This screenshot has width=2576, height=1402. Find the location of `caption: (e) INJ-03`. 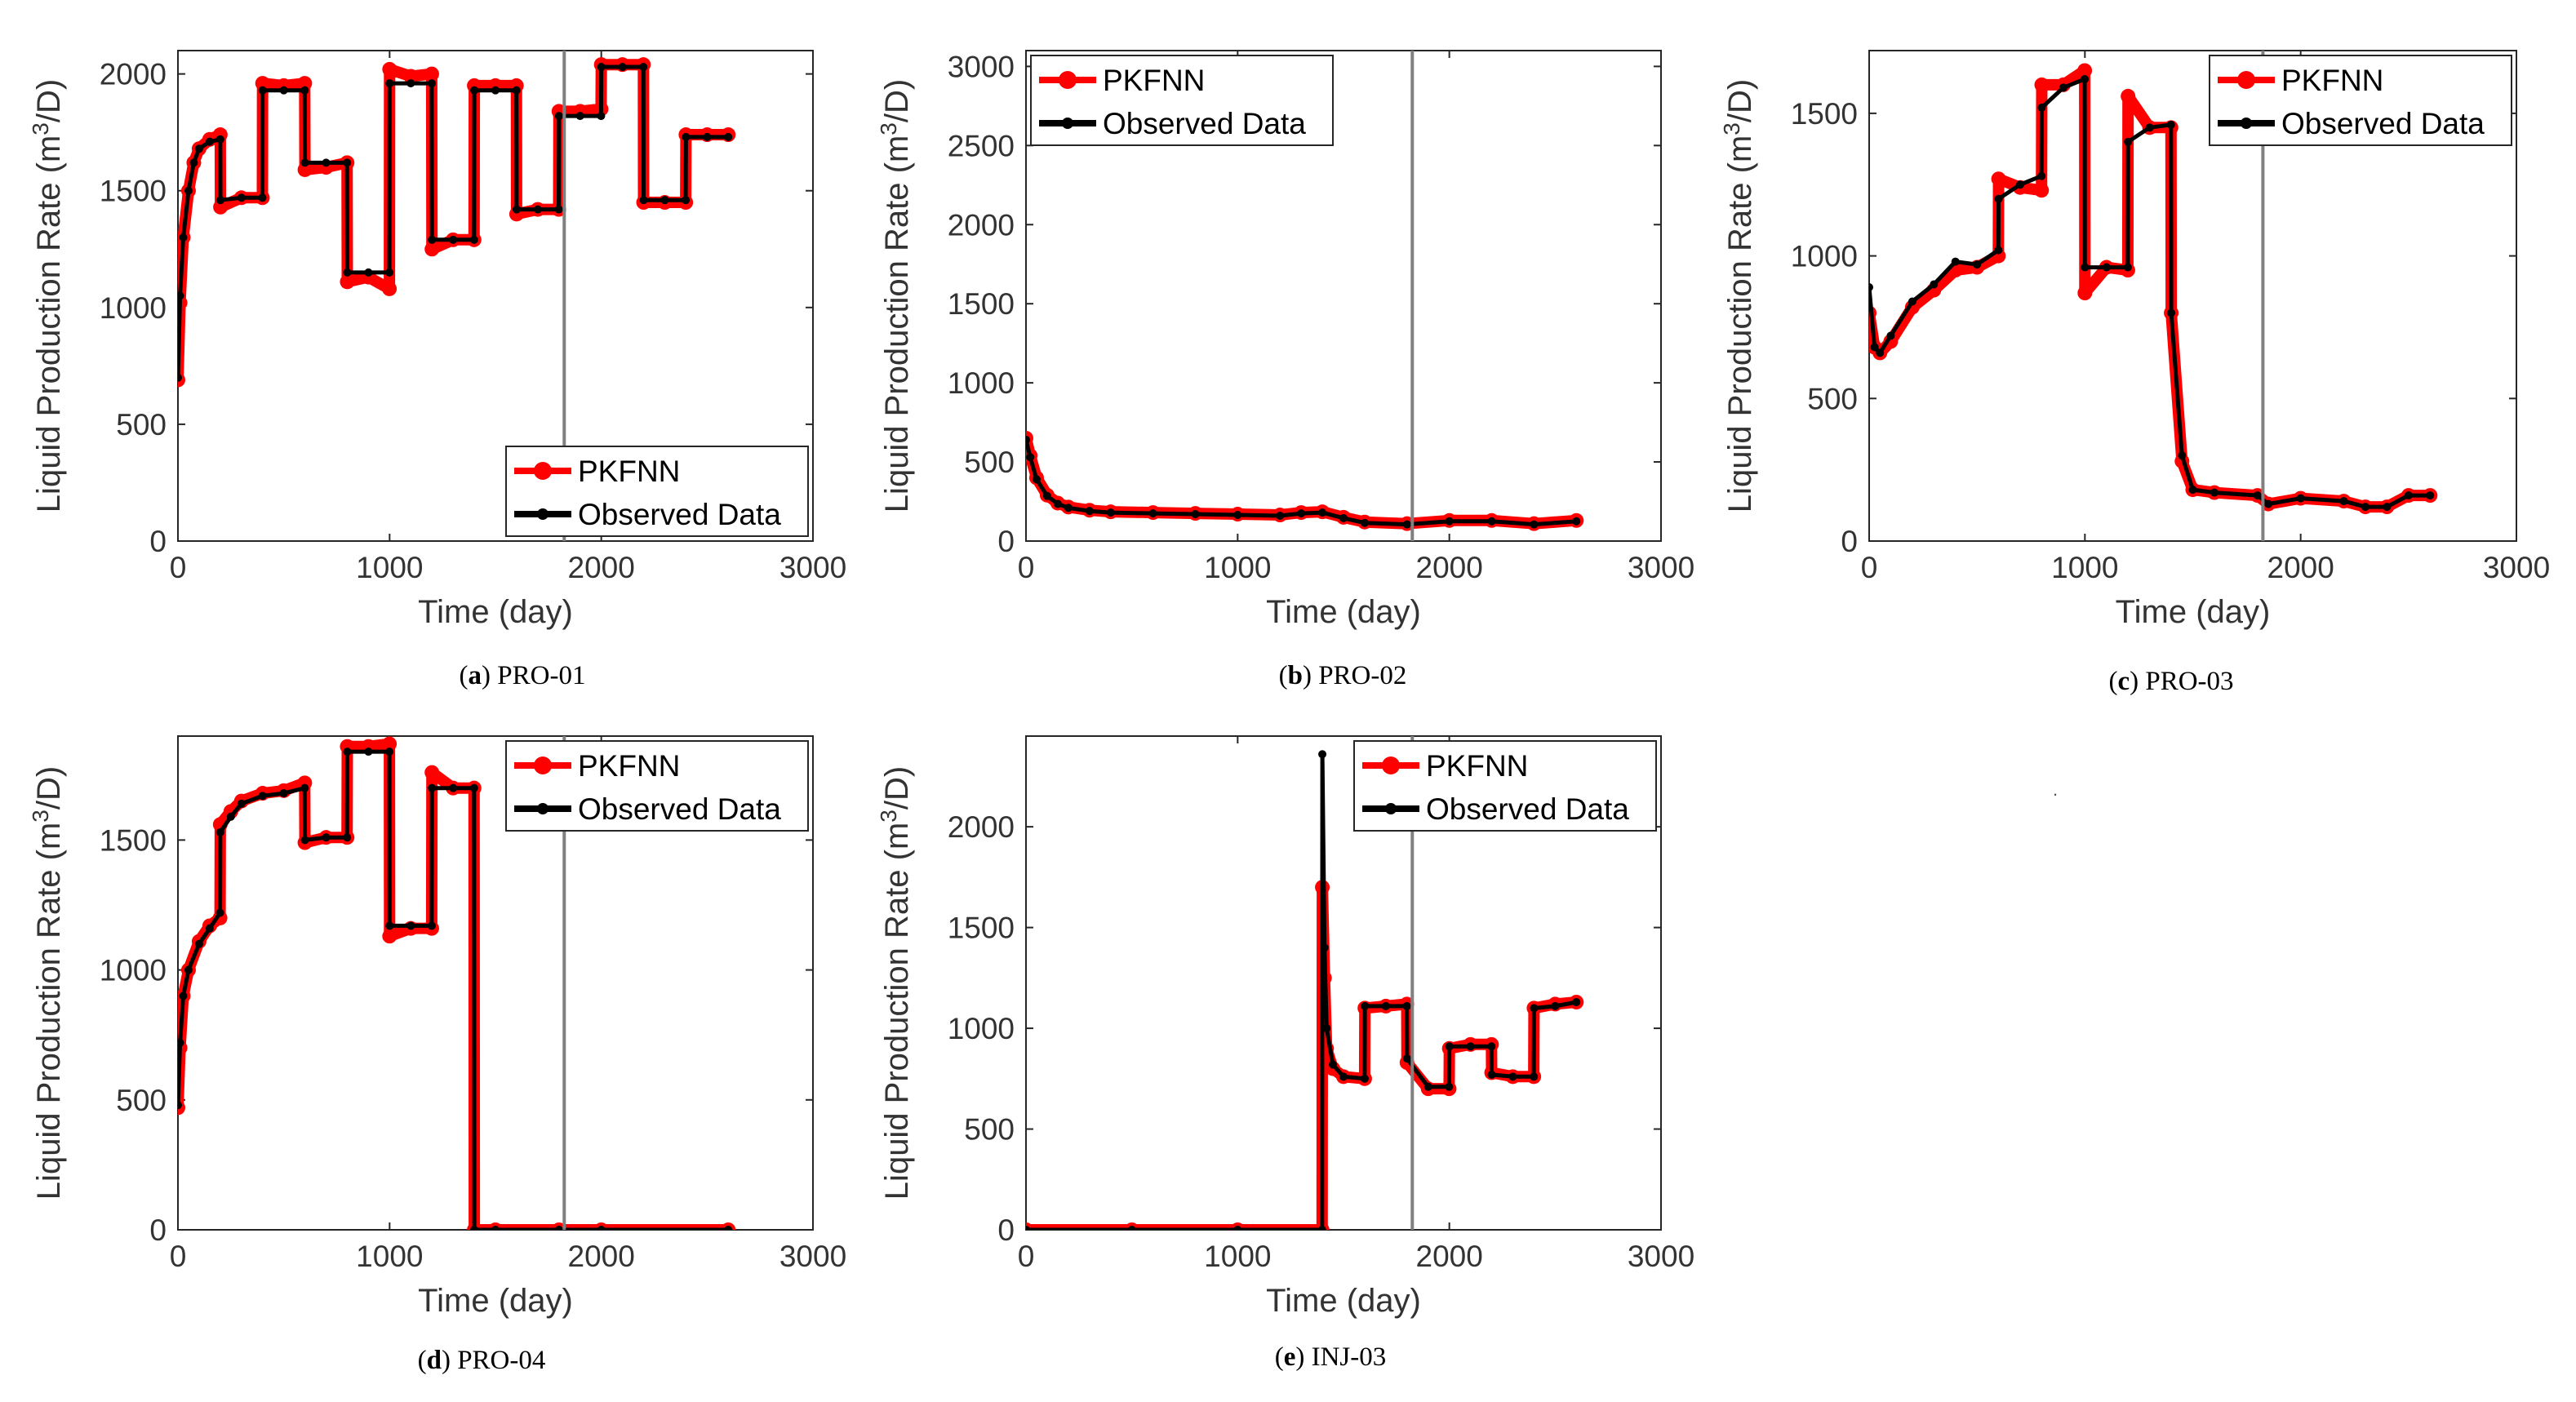

caption: (e) INJ-03 is located at coordinates (1331, 1357).